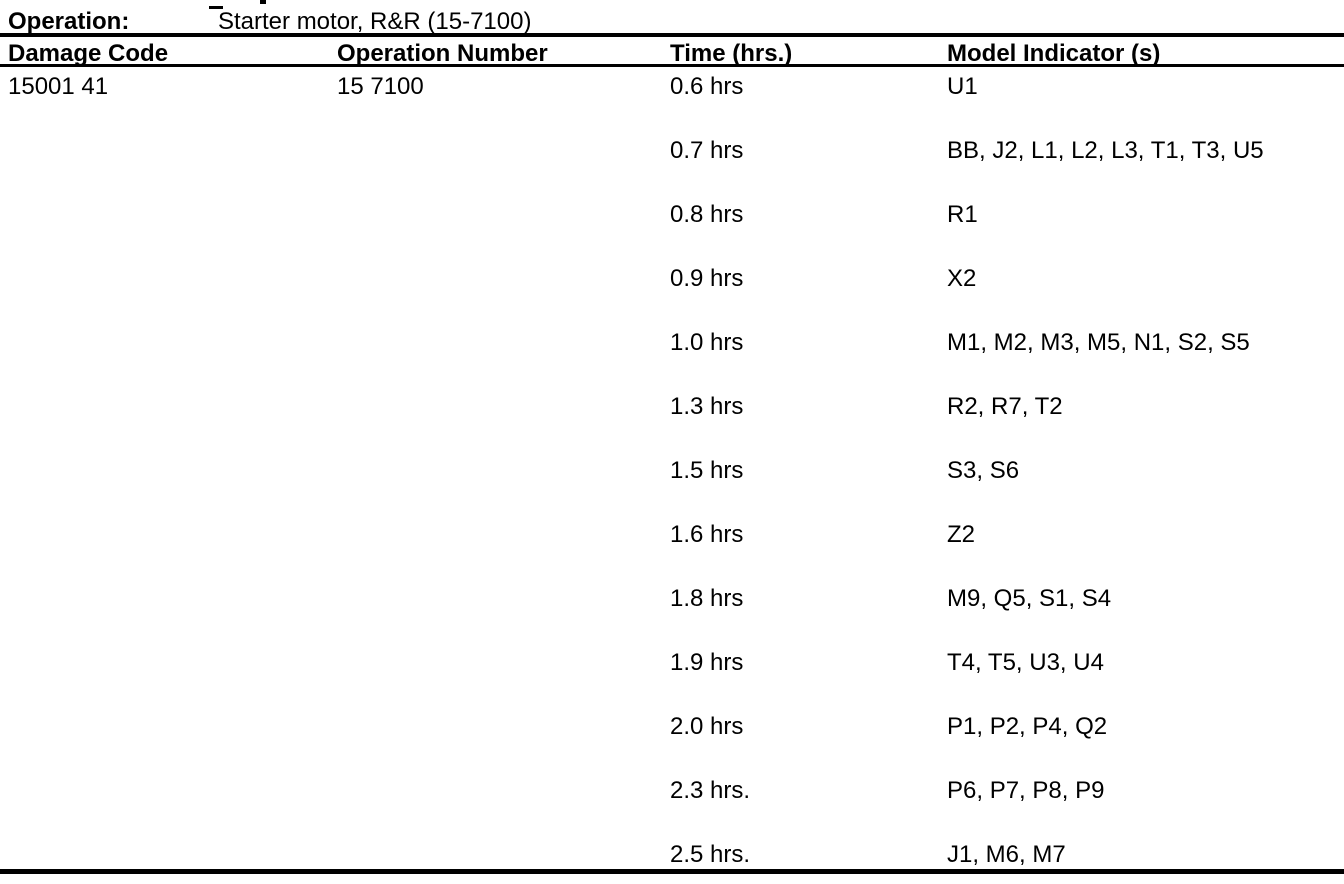  Describe the element at coordinates (88, 53) in the screenshot. I see `column-header-damage-code: Damage Code` at that location.